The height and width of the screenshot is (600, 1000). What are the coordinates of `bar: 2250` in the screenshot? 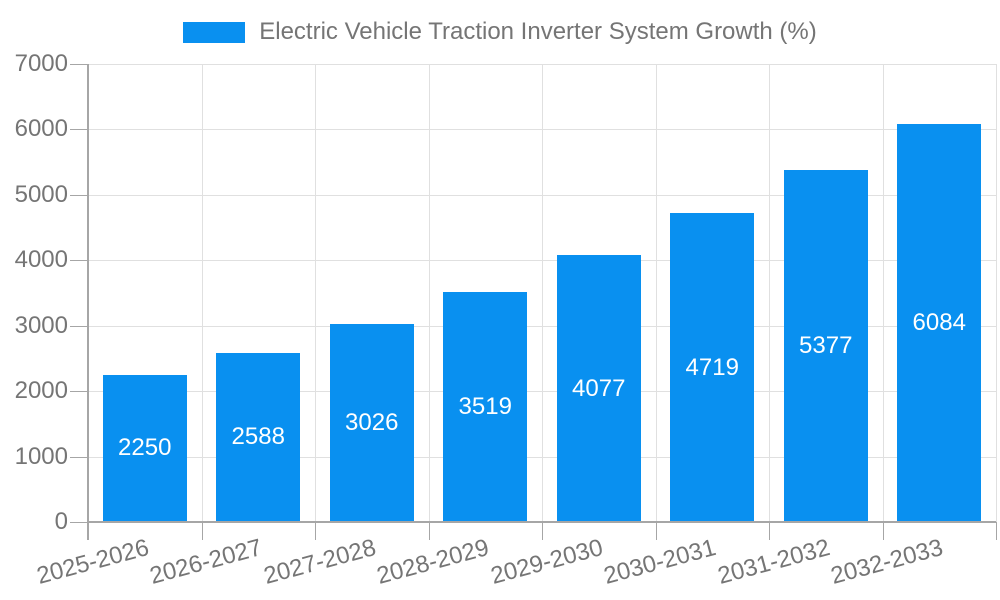 It's located at (144, 448).